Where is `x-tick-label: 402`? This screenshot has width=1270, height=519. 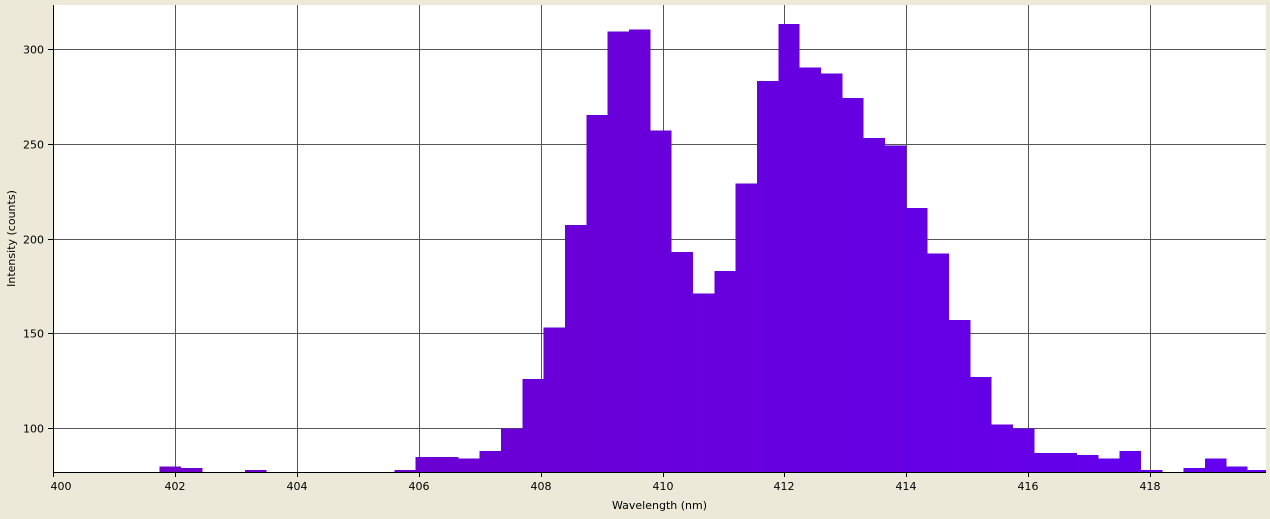
x-tick-label: 402 is located at coordinates (175, 486).